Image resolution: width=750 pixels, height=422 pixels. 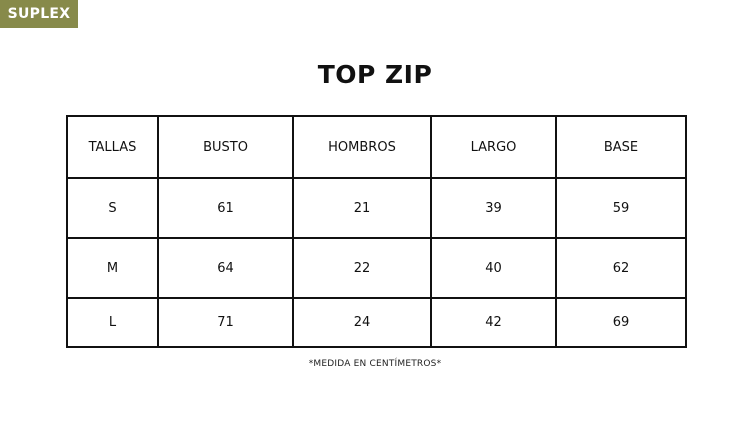 What do you see at coordinates (225, 322) in the screenshot?
I see `table-cell: 71` at bounding box center [225, 322].